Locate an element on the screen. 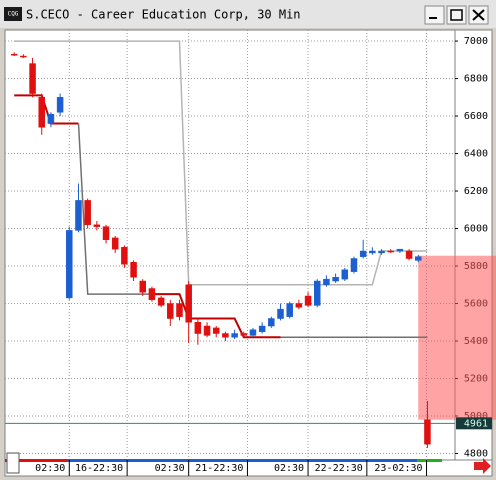 This screenshot has height=480, width=496. y-tick-label: 7000 is located at coordinates (476, 41).